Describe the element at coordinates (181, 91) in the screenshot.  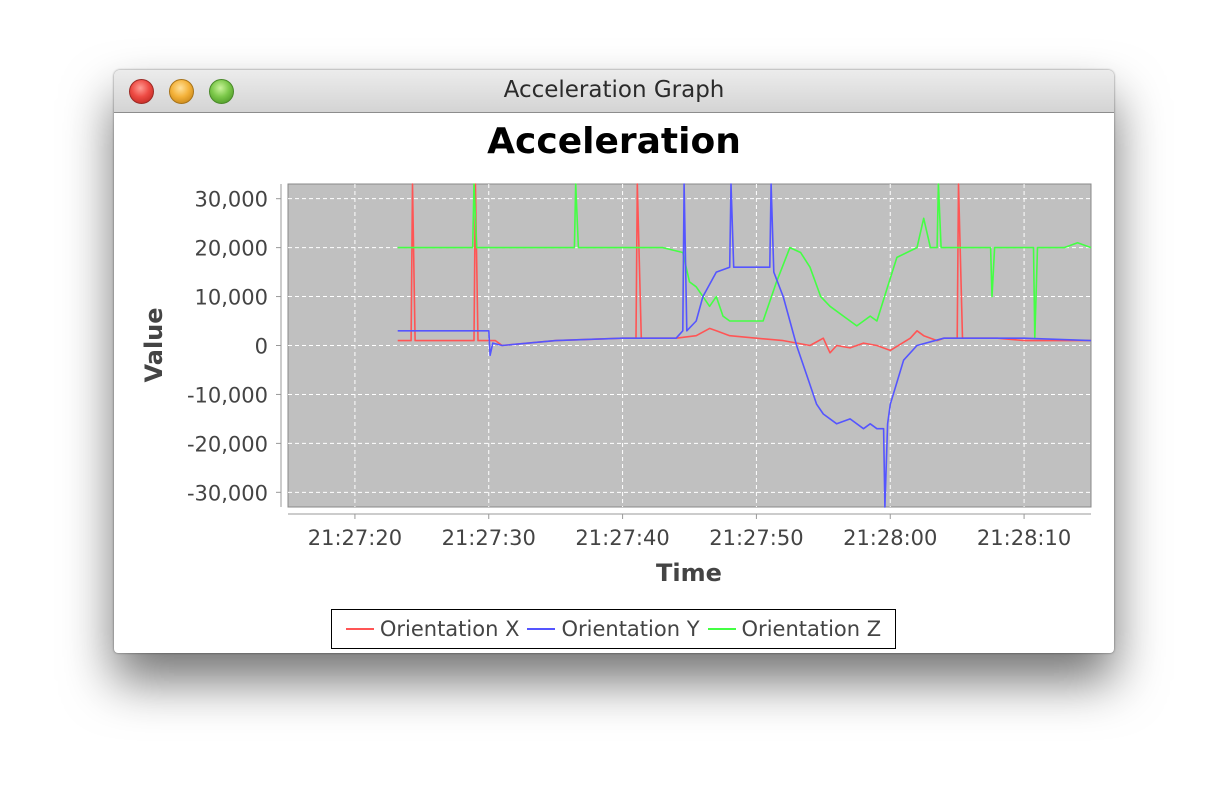
I see `minimize-button` at that location.